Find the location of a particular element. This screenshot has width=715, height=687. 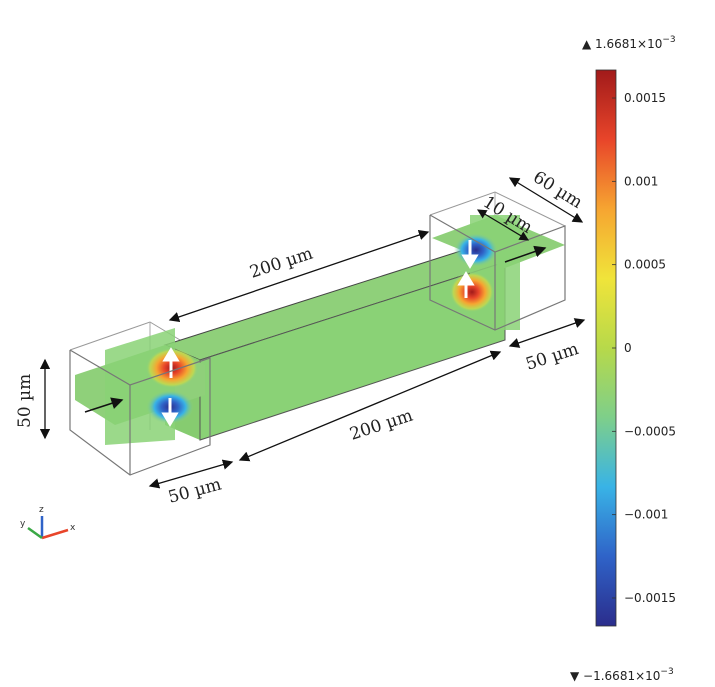

svg-text: ▲ 1.6681×10−3 is located at coordinates (629, 43).